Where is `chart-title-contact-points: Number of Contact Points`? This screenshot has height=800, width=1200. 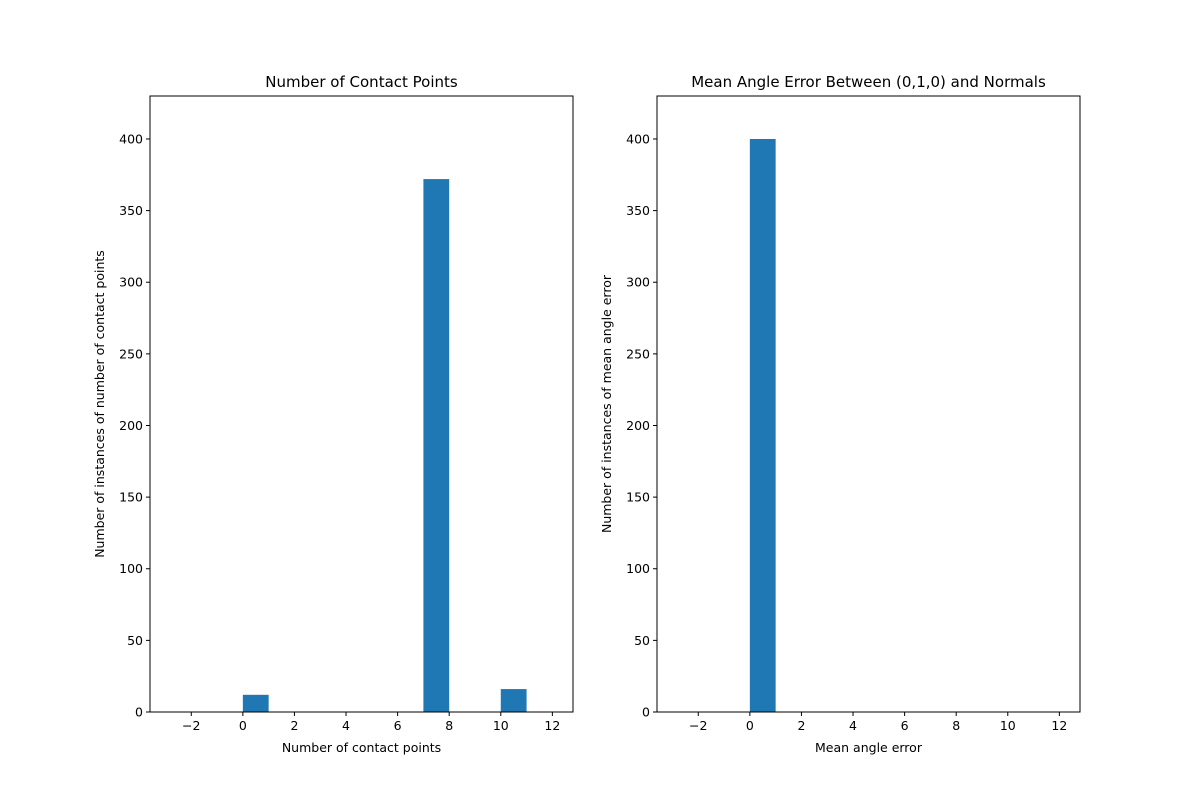 chart-title-contact-points: Number of Contact Points is located at coordinates (361, 82).